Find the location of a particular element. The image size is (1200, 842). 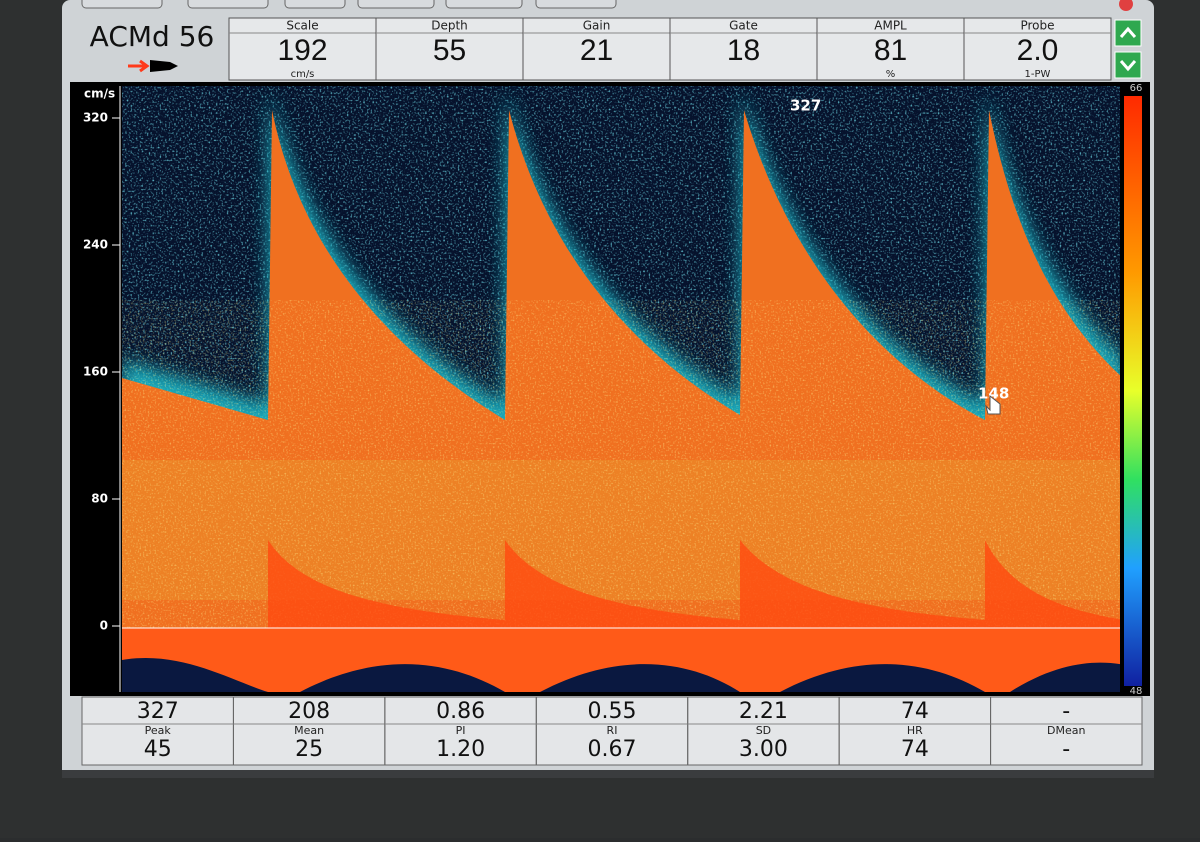

colorbar is located at coordinates (1133, 391).